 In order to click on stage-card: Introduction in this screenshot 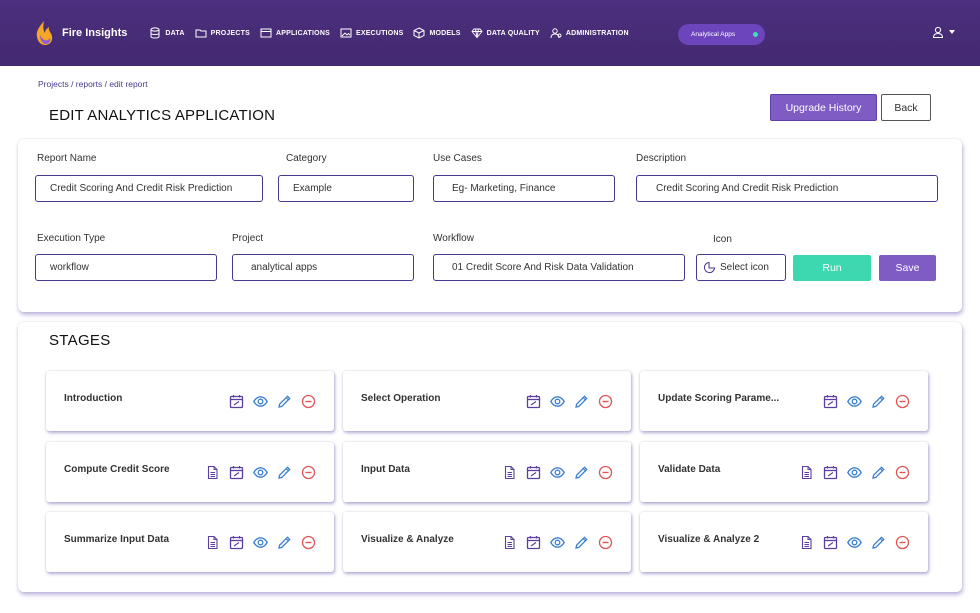, I will do `click(190, 401)`.